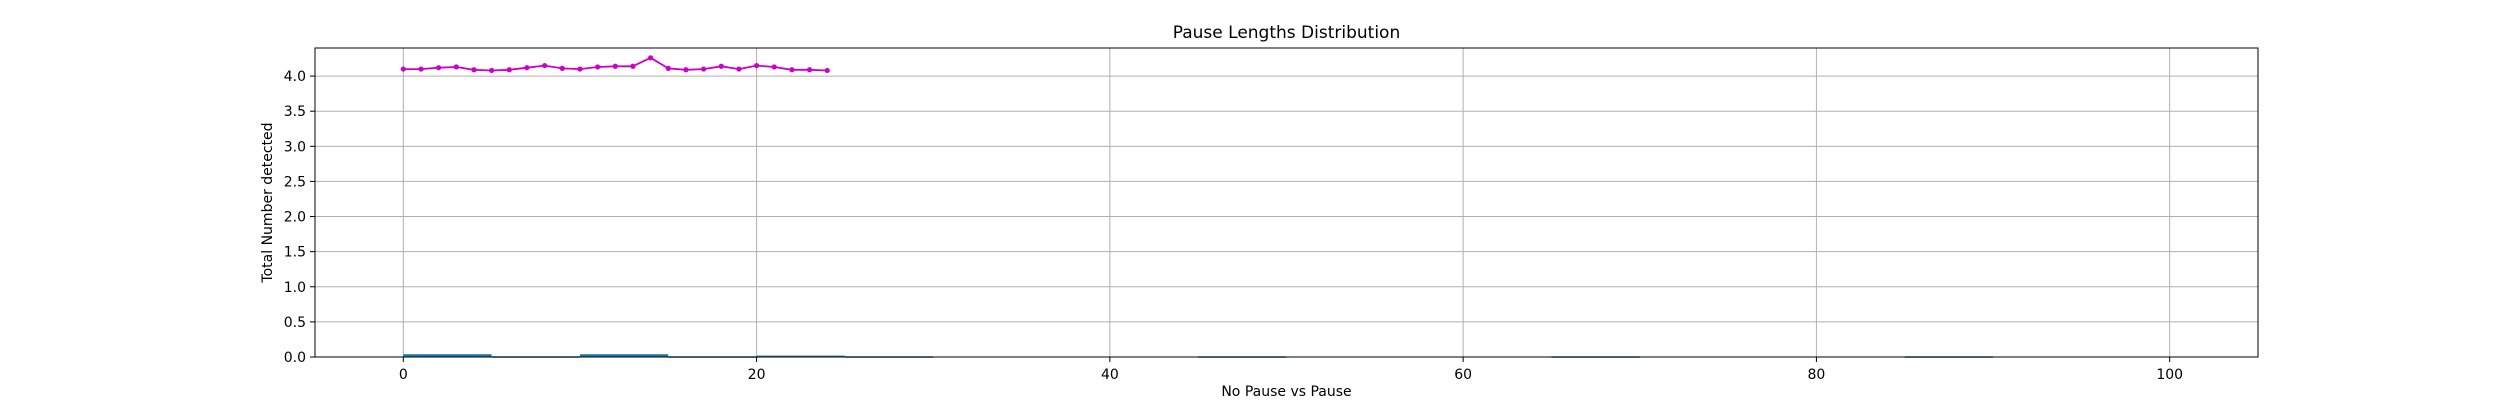 Image resolution: width=2500 pixels, height=400 pixels. What do you see at coordinates (295, 358) in the screenshot?
I see `y-tick-label: 0.0` at bounding box center [295, 358].